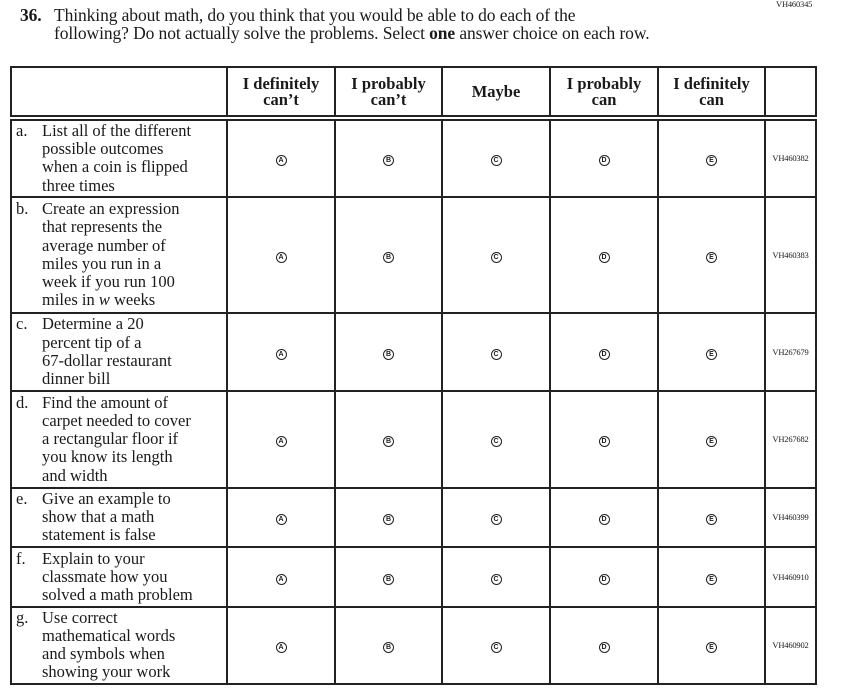 This screenshot has width=865, height=692. What do you see at coordinates (790, 439) in the screenshot?
I see `item-code: VH267682` at bounding box center [790, 439].